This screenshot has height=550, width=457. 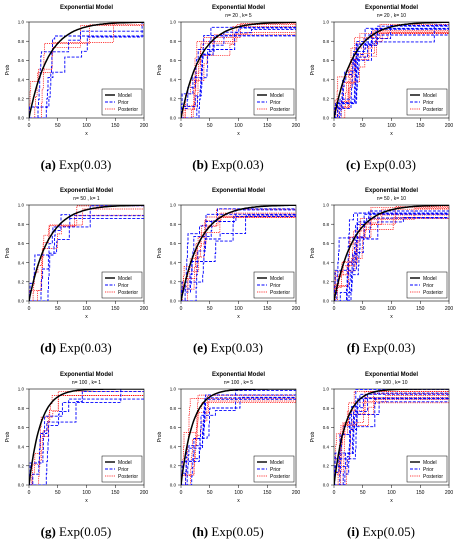 I want to click on chart-subtitle: n= 100 , k= 1, so click(x=86, y=383).